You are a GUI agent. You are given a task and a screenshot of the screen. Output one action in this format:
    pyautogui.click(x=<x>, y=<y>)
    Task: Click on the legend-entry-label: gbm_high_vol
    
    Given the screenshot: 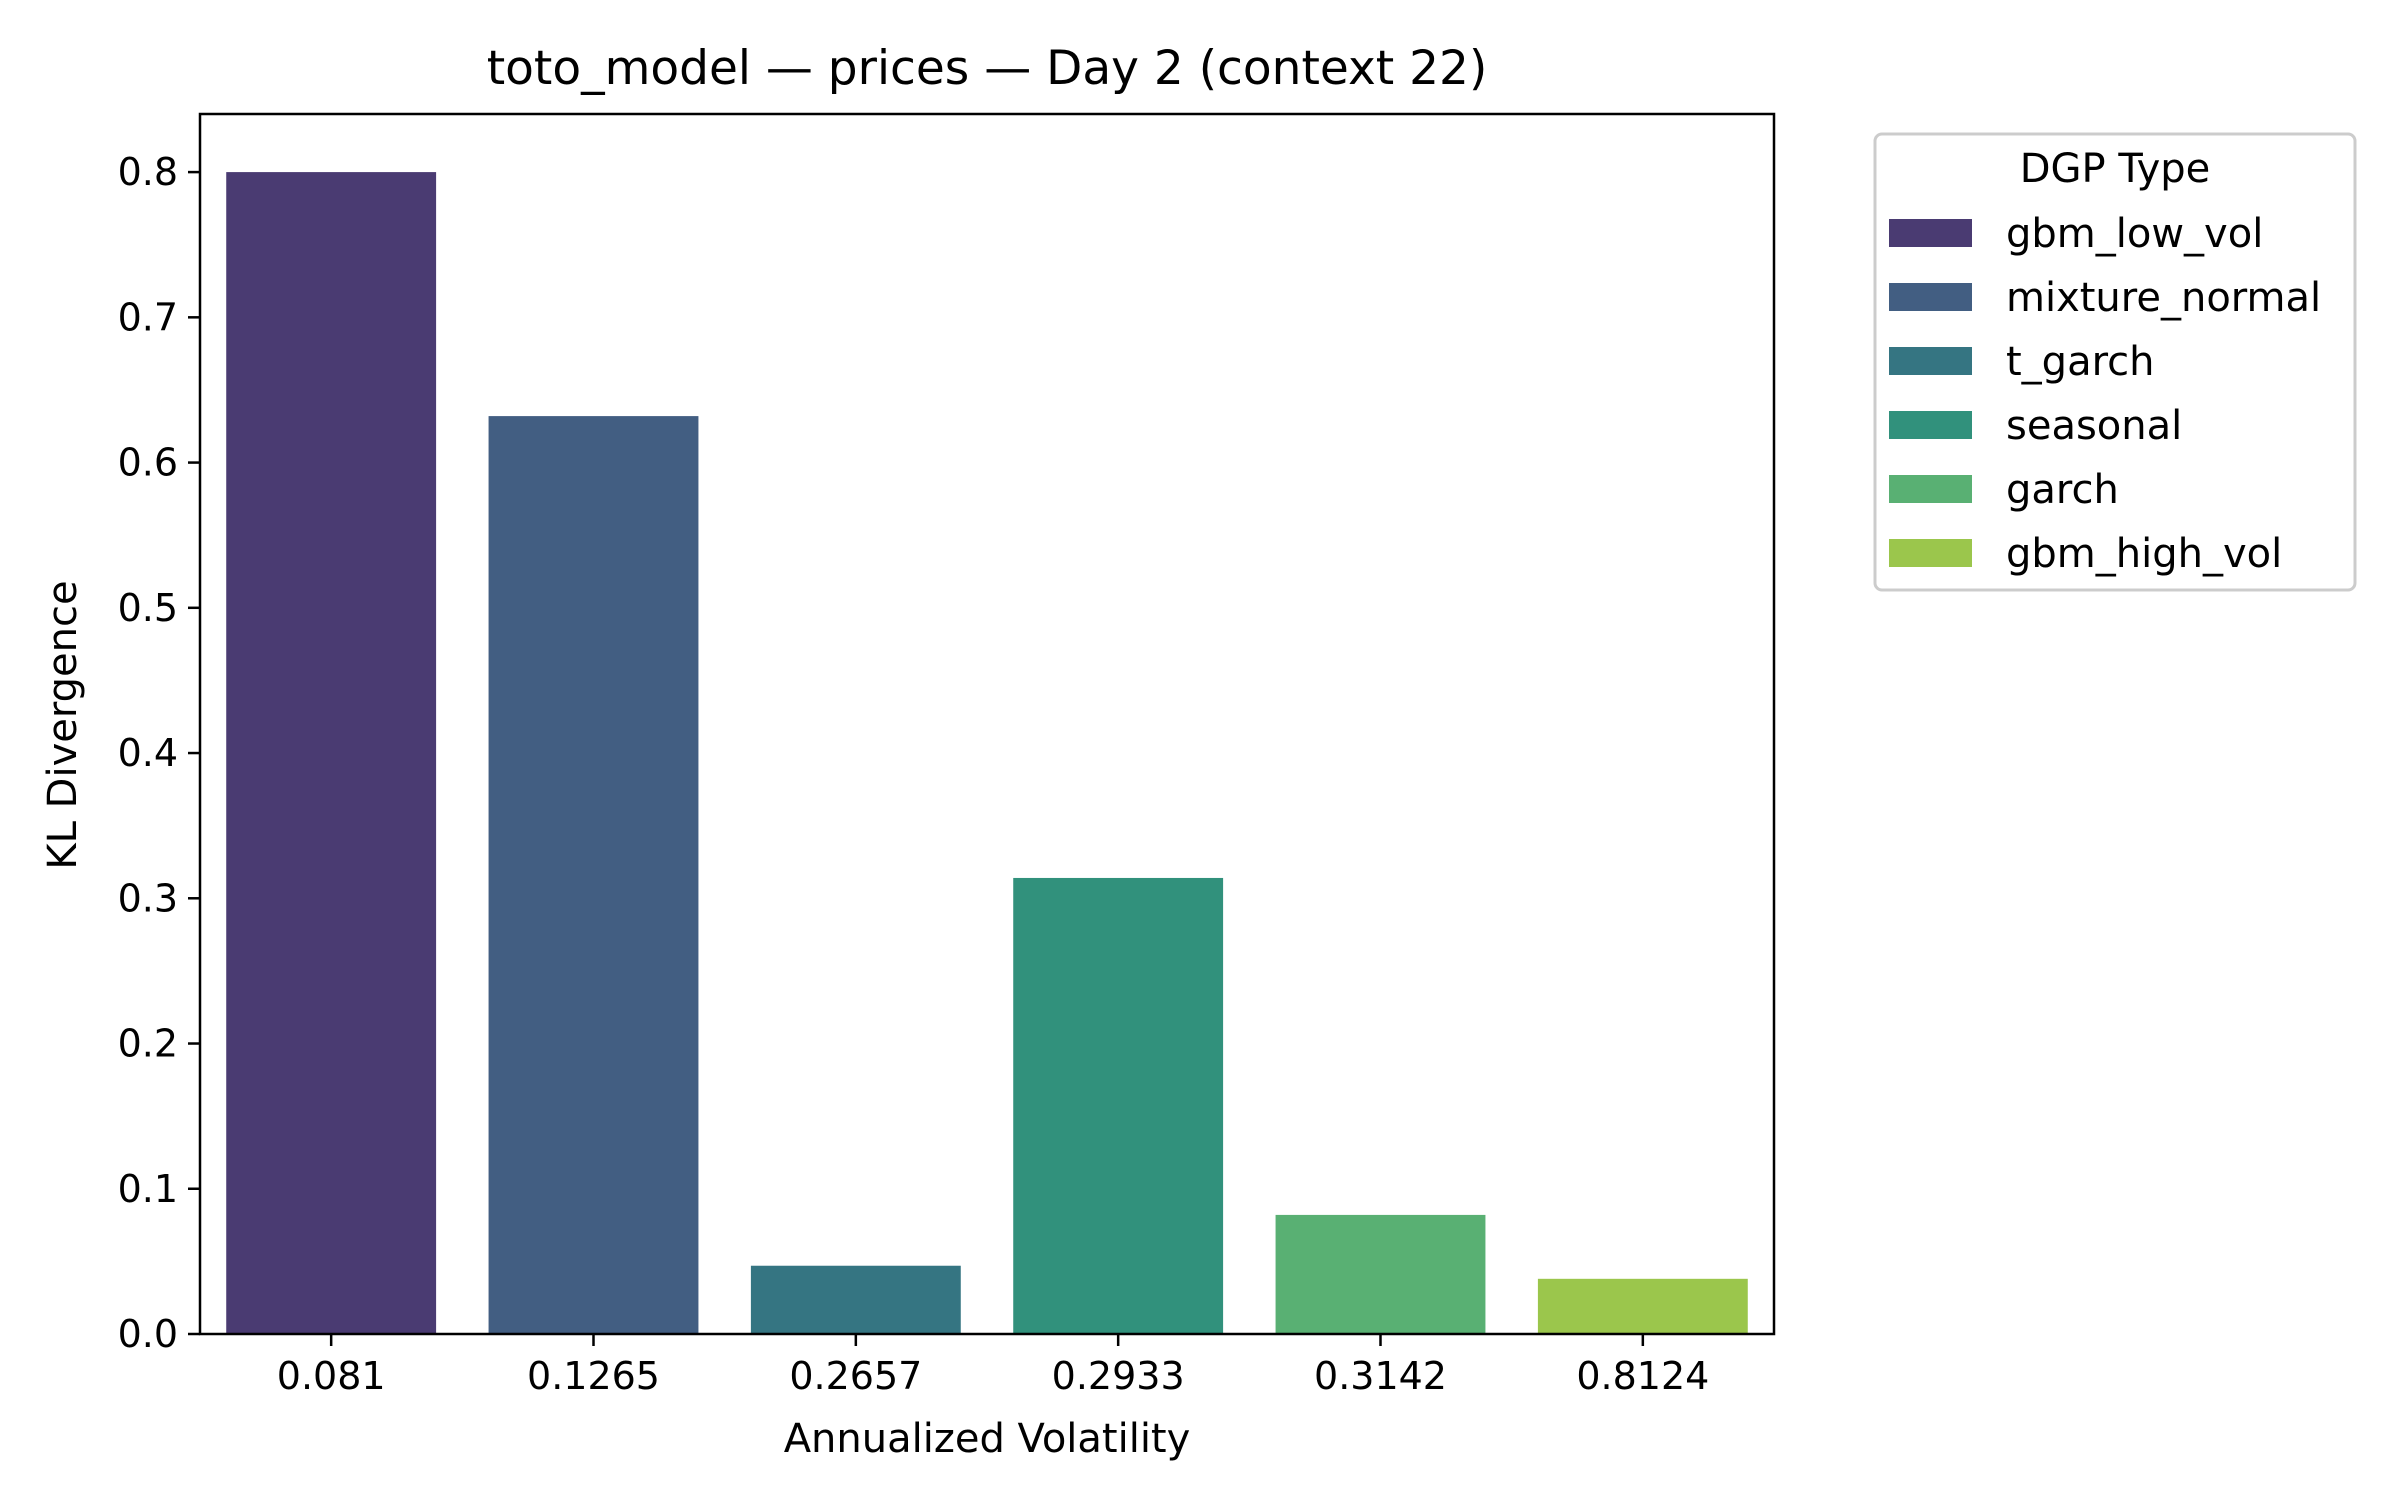 What is the action you would take?
    pyautogui.click(x=2144, y=554)
    